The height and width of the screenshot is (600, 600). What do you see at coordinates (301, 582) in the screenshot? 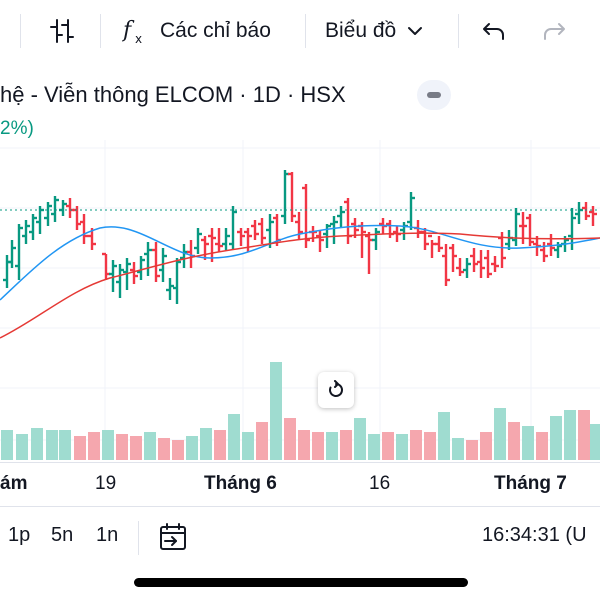
I see `home-indicator` at bounding box center [301, 582].